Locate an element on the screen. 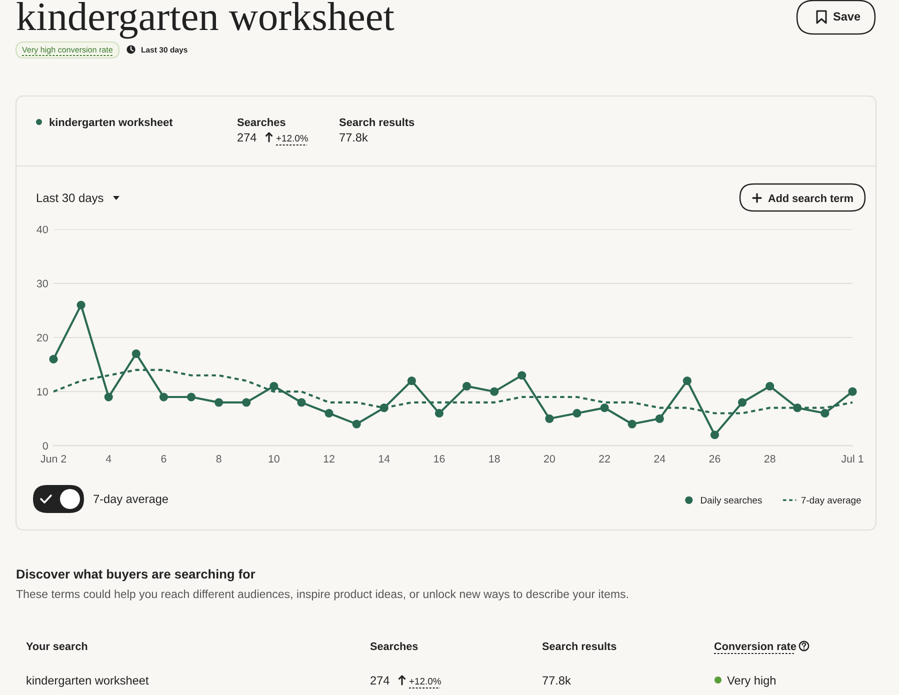  y-tick-label: 40 is located at coordinates (42, 230).